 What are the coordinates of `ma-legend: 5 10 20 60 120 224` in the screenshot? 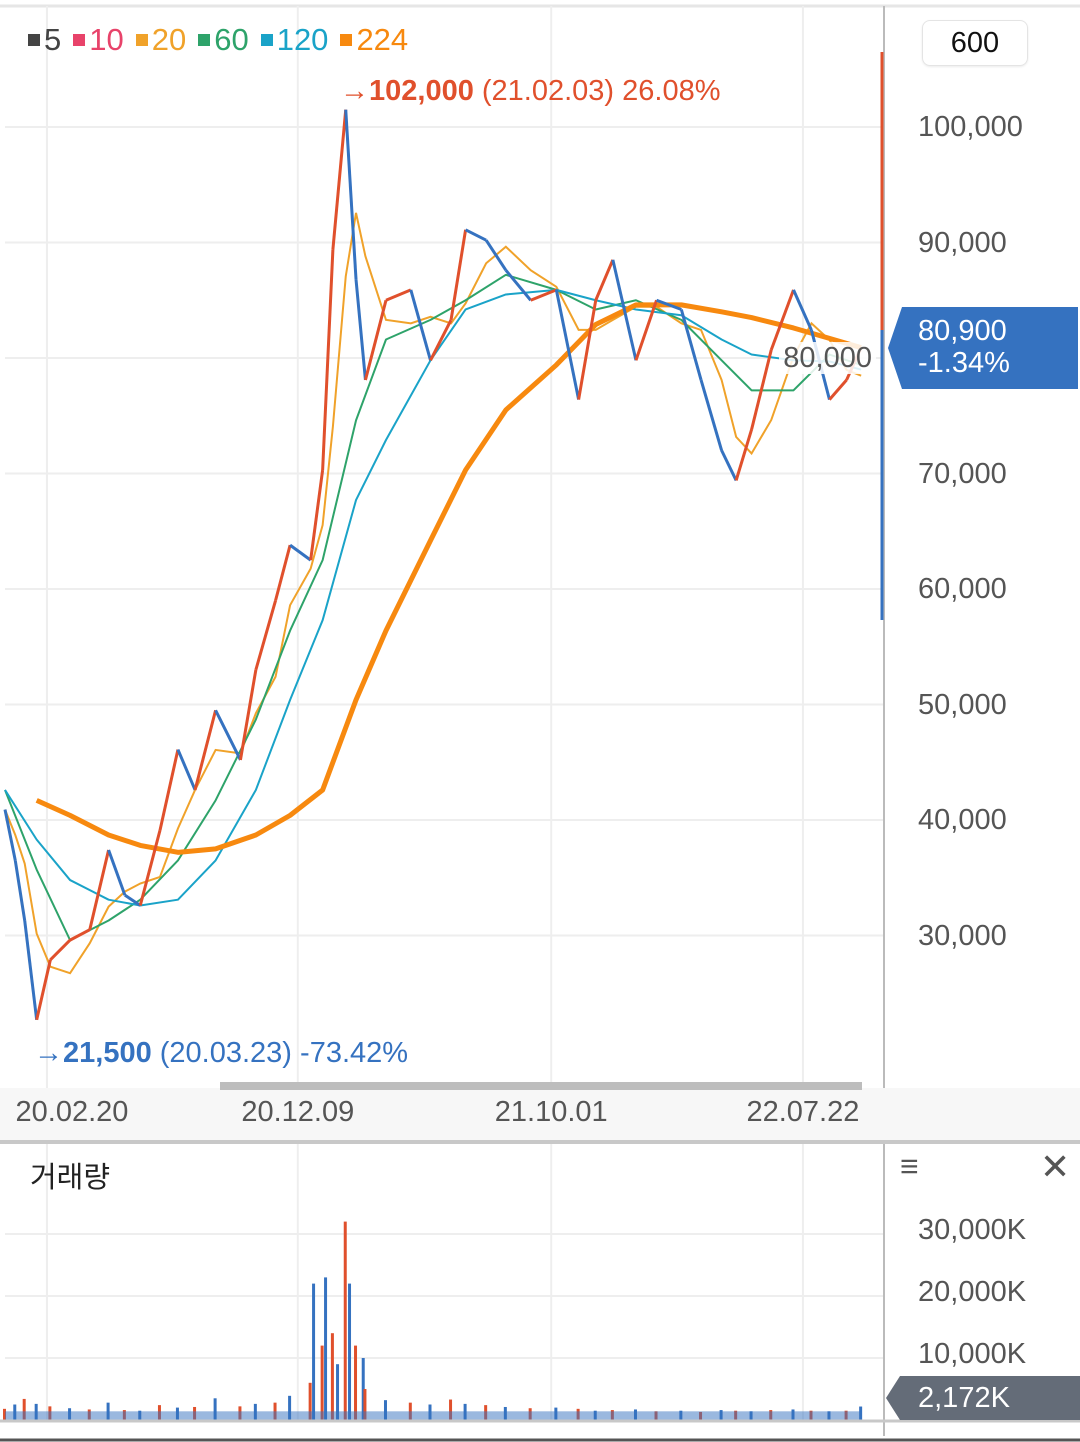 It's located at (218, 40).